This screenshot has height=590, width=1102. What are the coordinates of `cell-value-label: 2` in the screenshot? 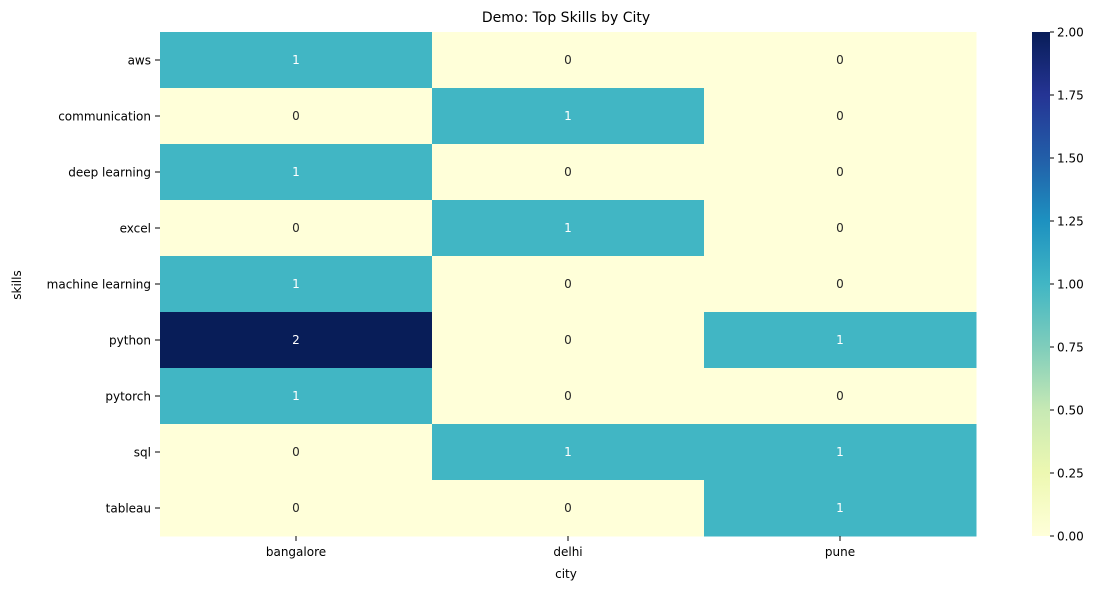 It's located at (296, 340).